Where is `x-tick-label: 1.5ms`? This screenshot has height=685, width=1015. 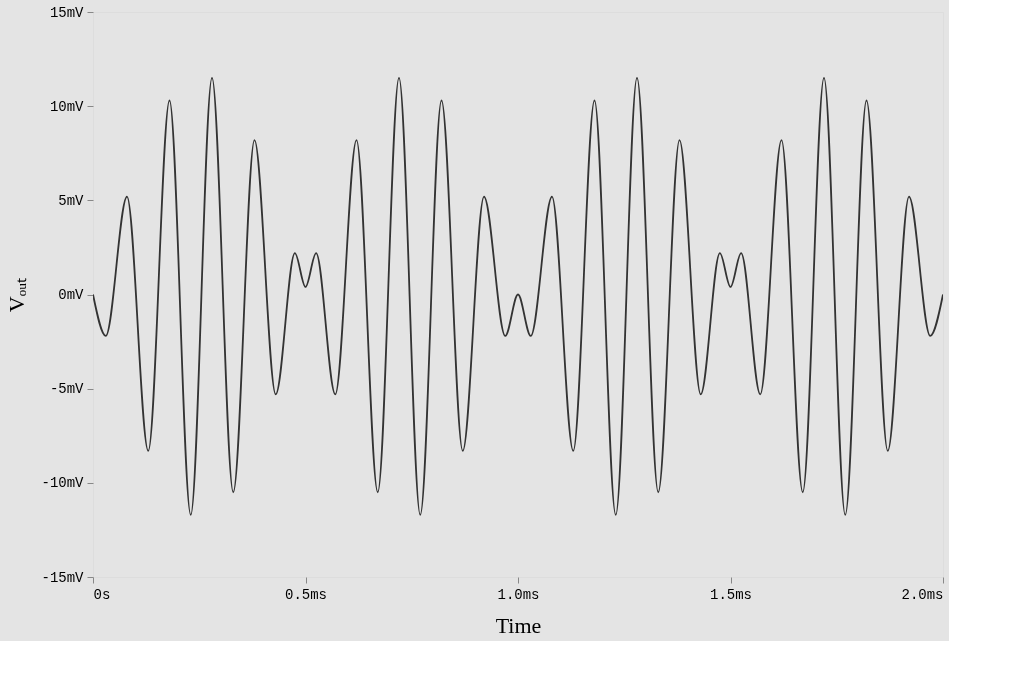 x-tick-label: 1.5ms is located at coordinates (731, 594).